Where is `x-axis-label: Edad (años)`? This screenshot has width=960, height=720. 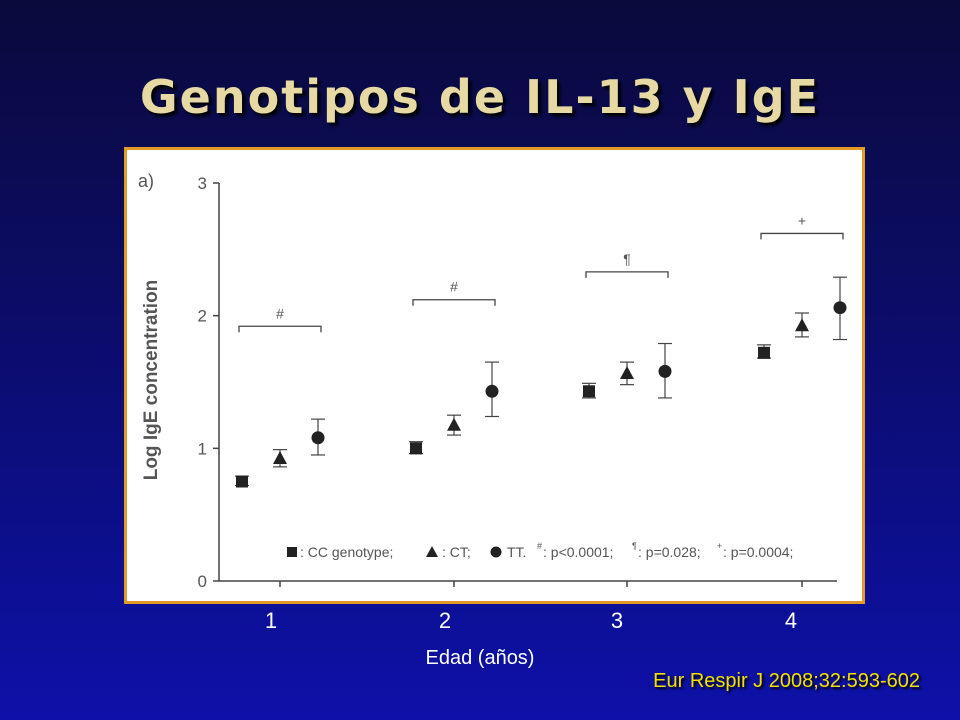
x-axis-label: Edad (años) is located at coordinates (480, 658).